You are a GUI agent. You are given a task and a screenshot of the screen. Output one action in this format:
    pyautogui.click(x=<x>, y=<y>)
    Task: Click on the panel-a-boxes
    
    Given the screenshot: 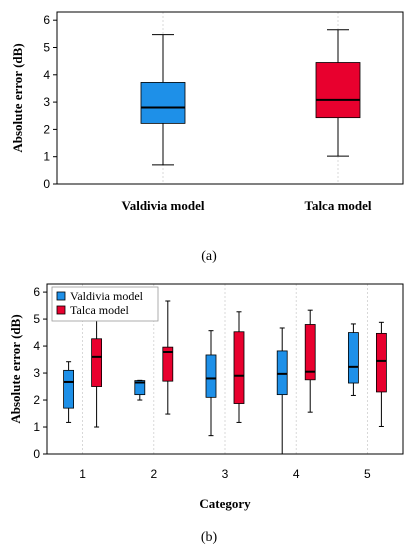 What is the action you would take?
    pyautogui.click(x=250, y=97)
    